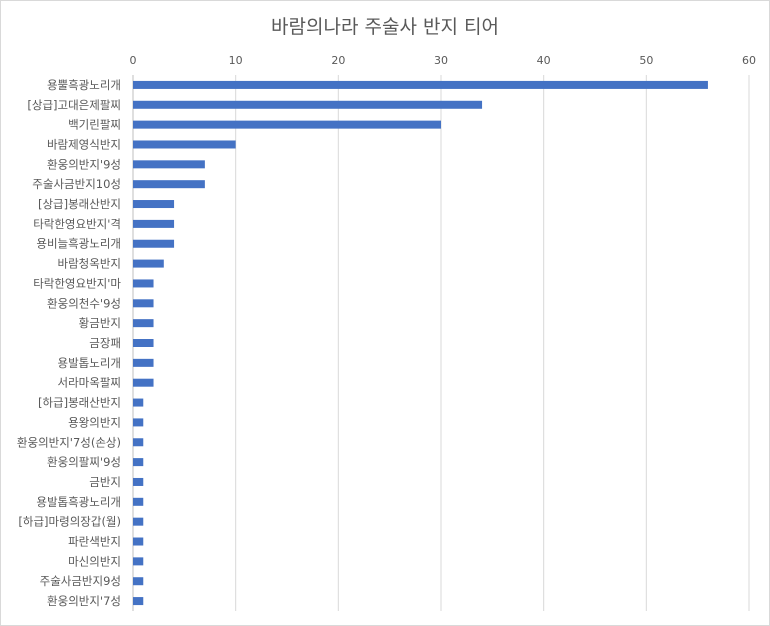 This screenshot has height=626, width=770. What do you see at coordinates (89, 264) in the screenshot?
I see `category-label: 바람청옥반지` at bounding box center [89, 264].